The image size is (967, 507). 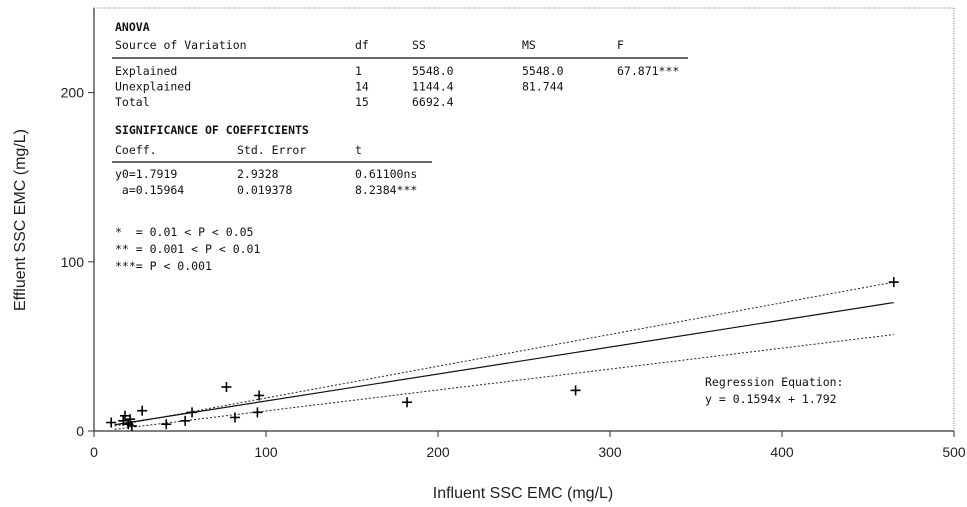 What do you see at coordinates (264, 190) in the screenshot?
I see `coef-cell: 0.019378` at bounding box center [264, 190].